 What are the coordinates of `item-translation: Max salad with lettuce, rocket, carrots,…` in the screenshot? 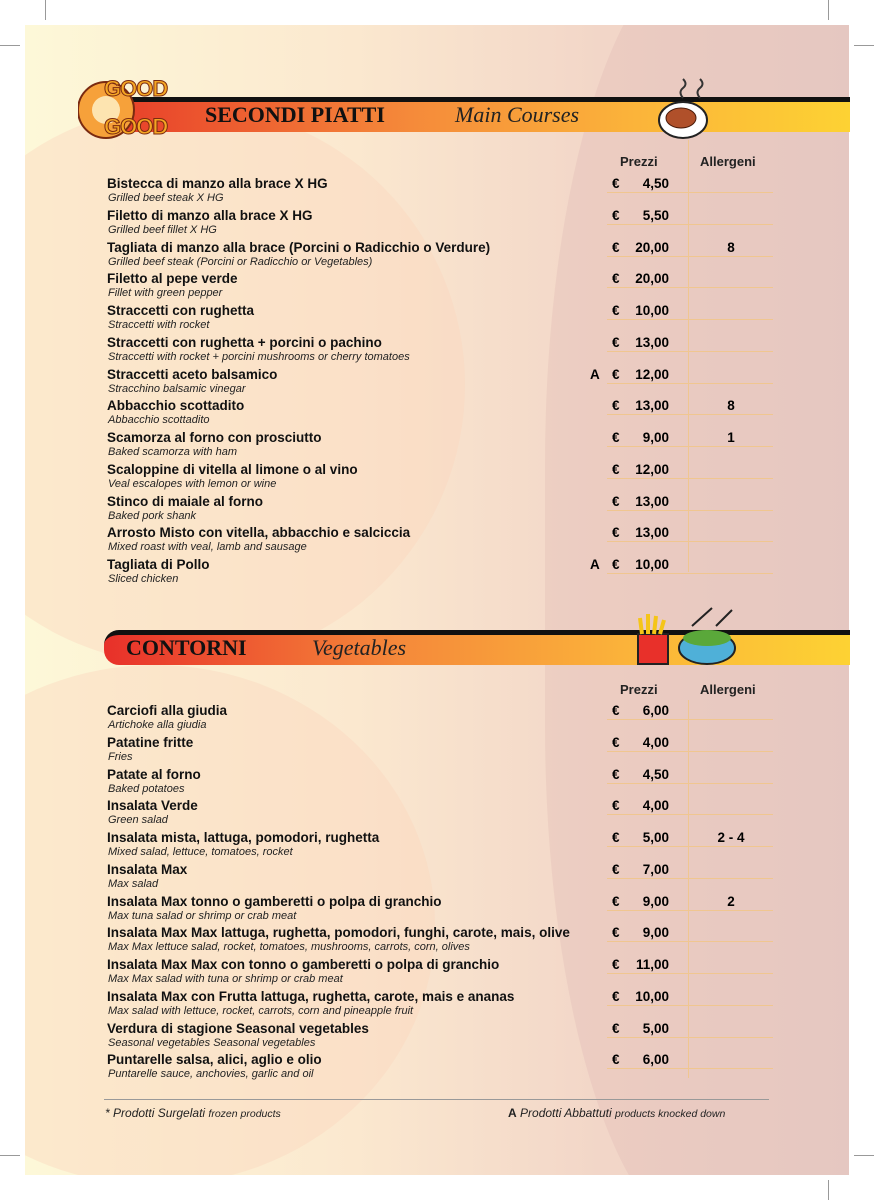 It's located at (261, 1010).